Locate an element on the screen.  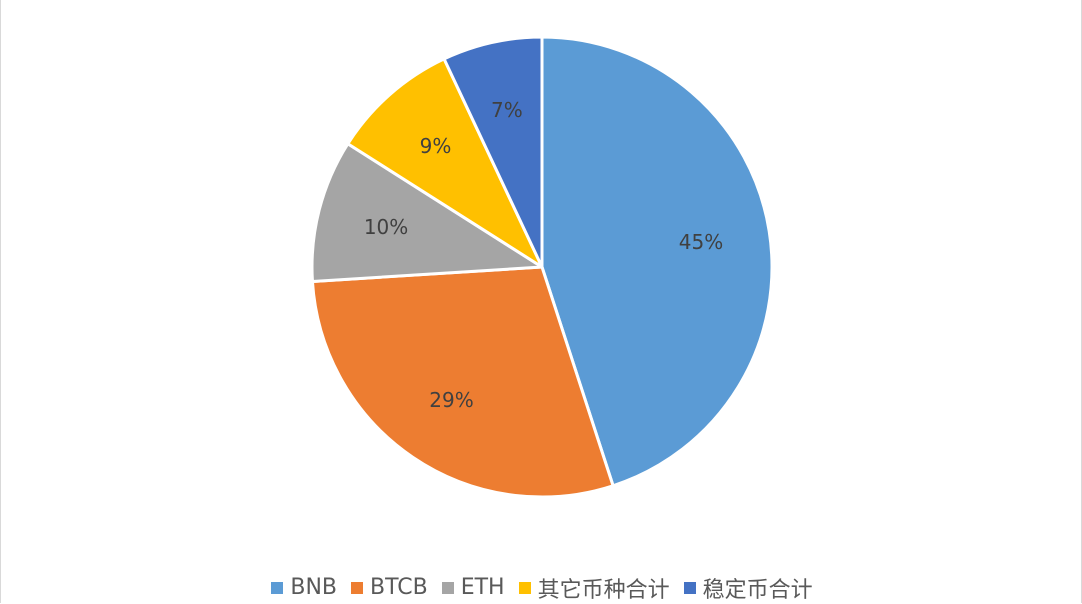
data-label-1: 29% is located at coordinates (451, 400).